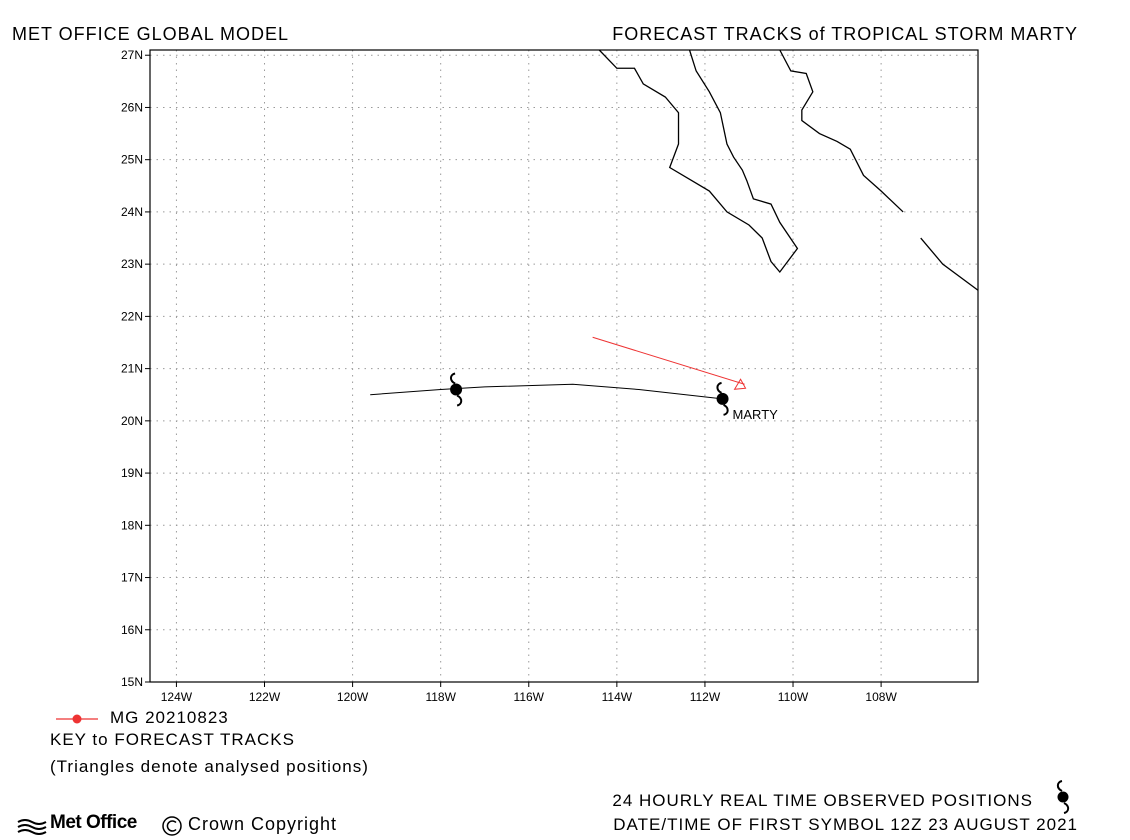 The width and height of the screenshot is (1130, 840). Describe the element at coordinates (132, 160) in the screenshot. I see `lat-tick-label: 25N` at that location.